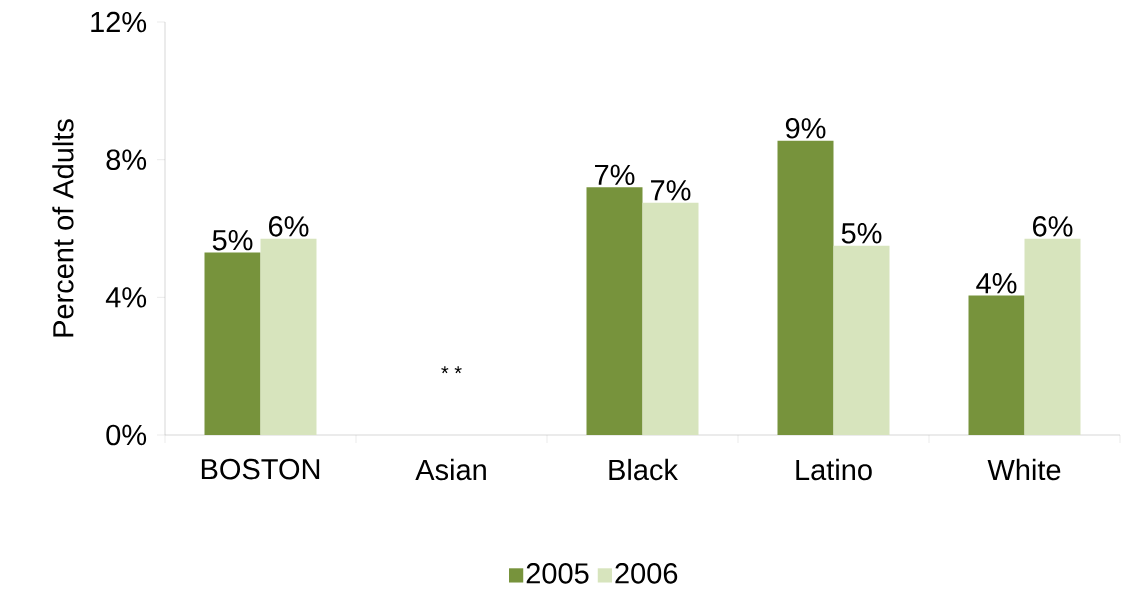  What do you see at coordinates (126, 159) in the screenshot?
I see `y-tick-label: 8%` at bounding box center [126, 159].